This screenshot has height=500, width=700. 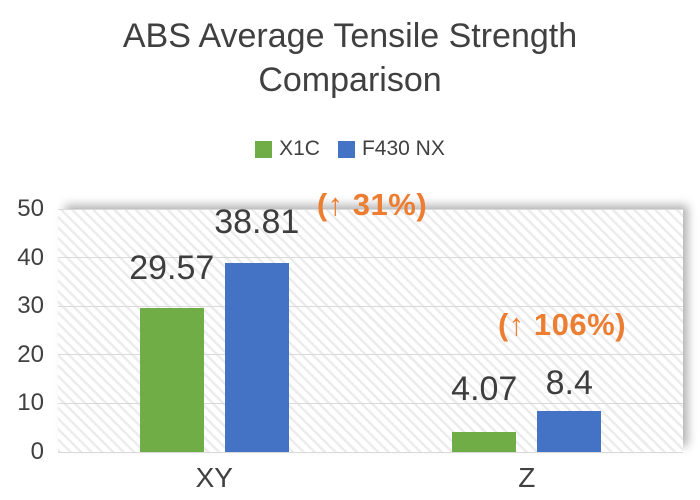 What do you see at coordinates (350, 80) in the screenshot?
I see `chart-title-line-2: Comparison` at bounding box center [350, 80].